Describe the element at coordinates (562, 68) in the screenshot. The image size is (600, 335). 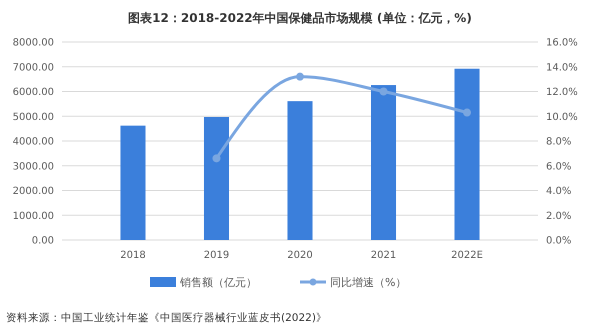
I see `y2-tick-label: 14.0%` at that location.